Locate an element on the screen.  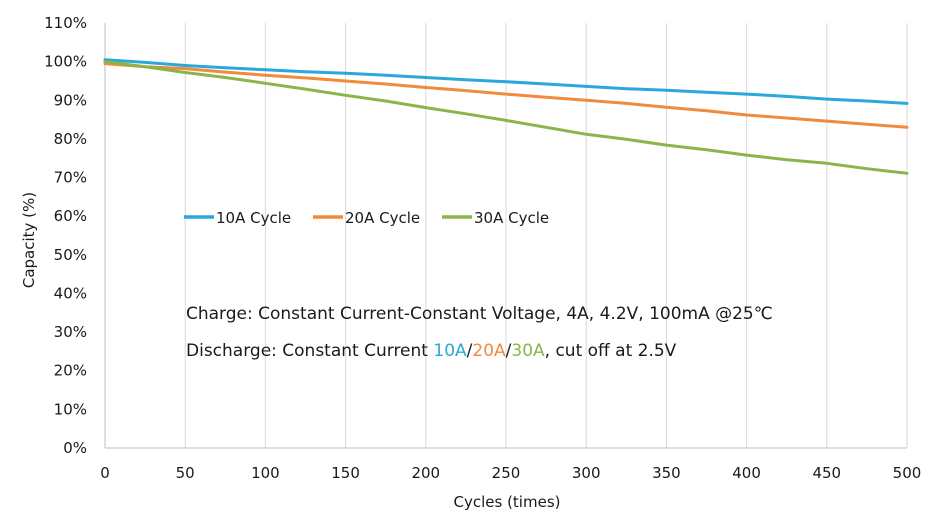
legend: 10A Cycle 20A Cycle 30A Cycle is located at coordinates (366, 218).